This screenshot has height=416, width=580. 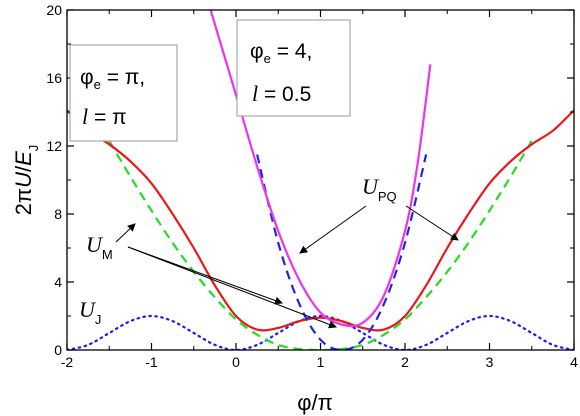 I want to click on x-axis-title: φ/π, so click(x=315, y=402).